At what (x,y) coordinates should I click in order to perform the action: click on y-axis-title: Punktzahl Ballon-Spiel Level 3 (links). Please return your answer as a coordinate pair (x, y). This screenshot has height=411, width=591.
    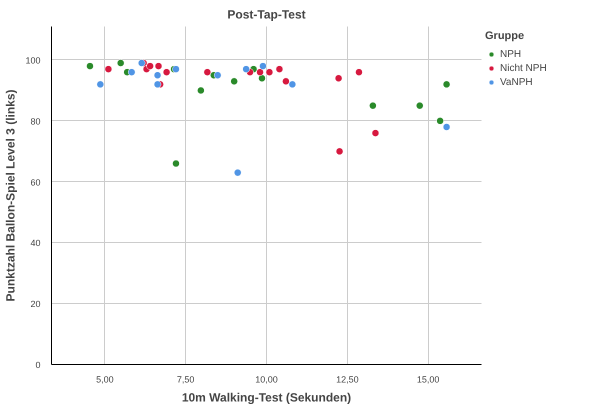
    Looking at the image, I should click on (10, 195).